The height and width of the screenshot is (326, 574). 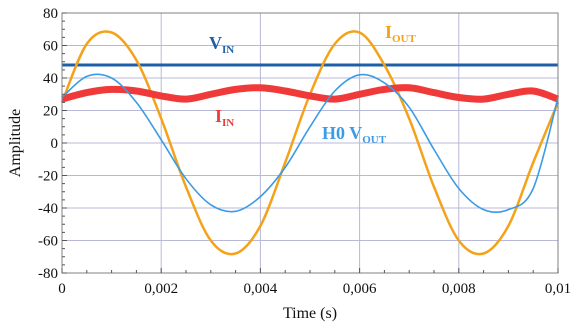 I want to click on x-tick-label: 0,004, so click(x=261, y=289).